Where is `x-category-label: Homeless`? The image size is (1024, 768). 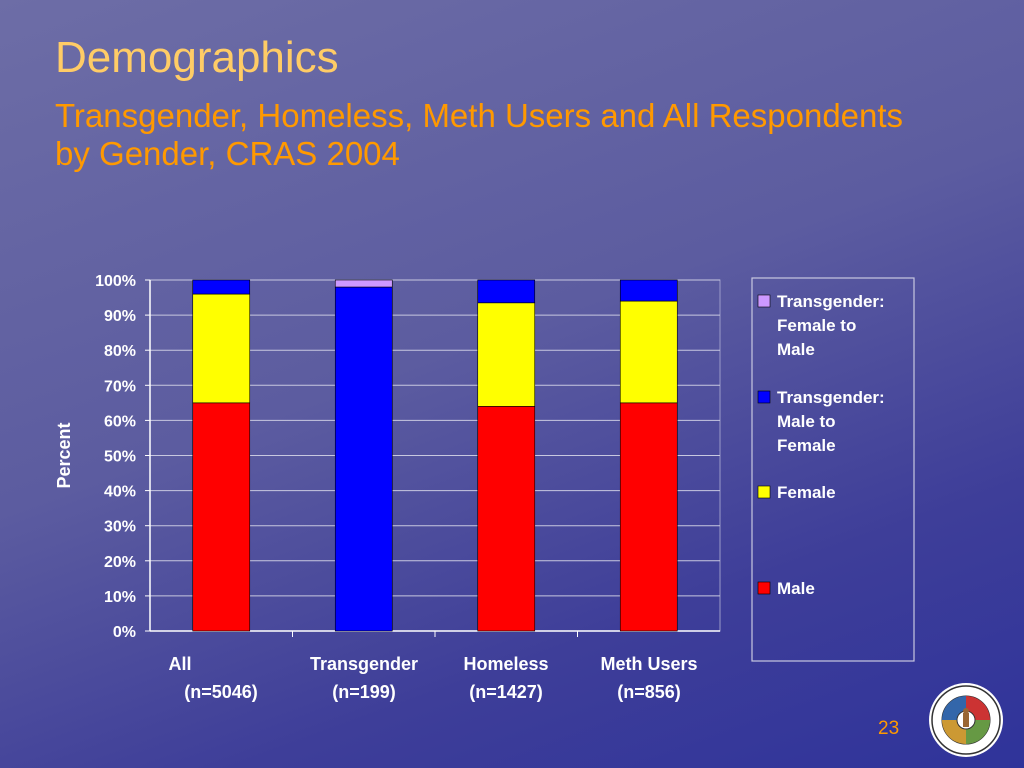
x-category-label: Homeless is located at coordinates (505, 664).